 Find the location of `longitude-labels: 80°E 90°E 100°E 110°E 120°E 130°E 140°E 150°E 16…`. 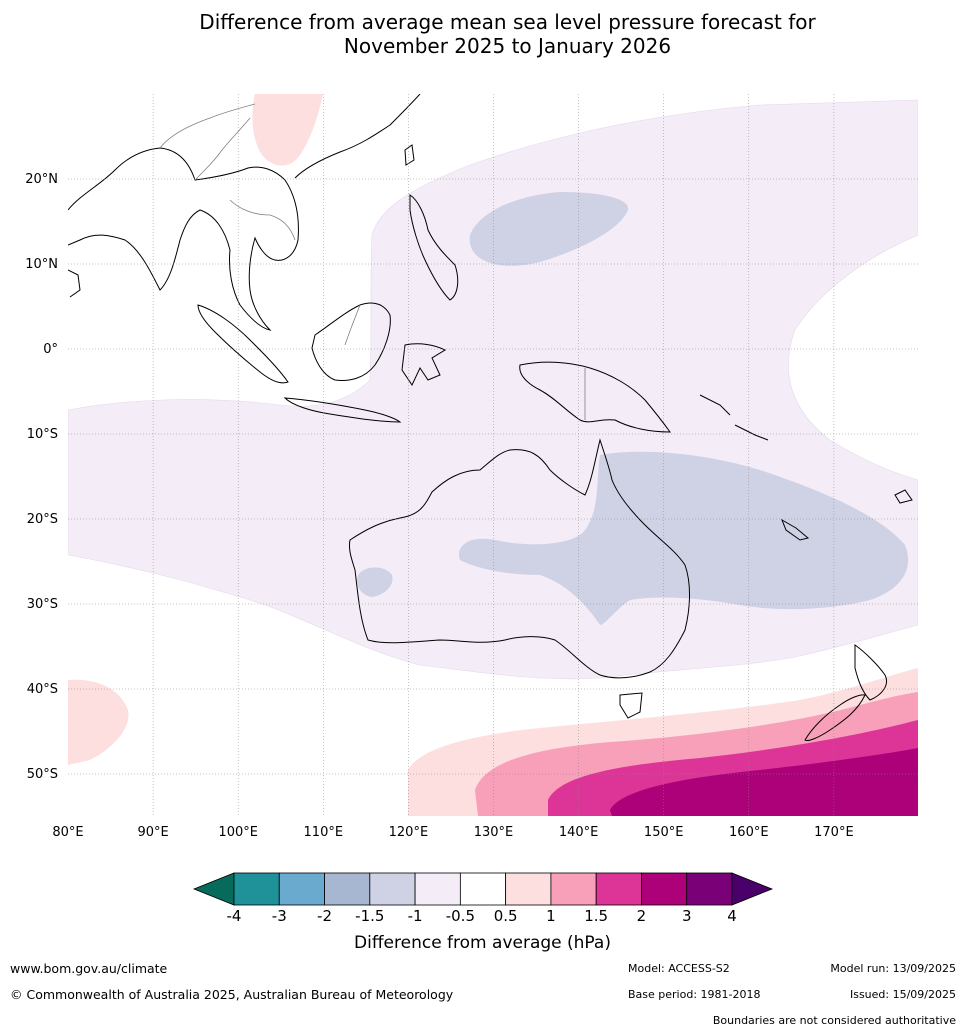

longitude-labels: 80°E 90°E 100°E 110°E 120°E 130°E 140°E 150°E 16… is located at coordinates (452, 832).